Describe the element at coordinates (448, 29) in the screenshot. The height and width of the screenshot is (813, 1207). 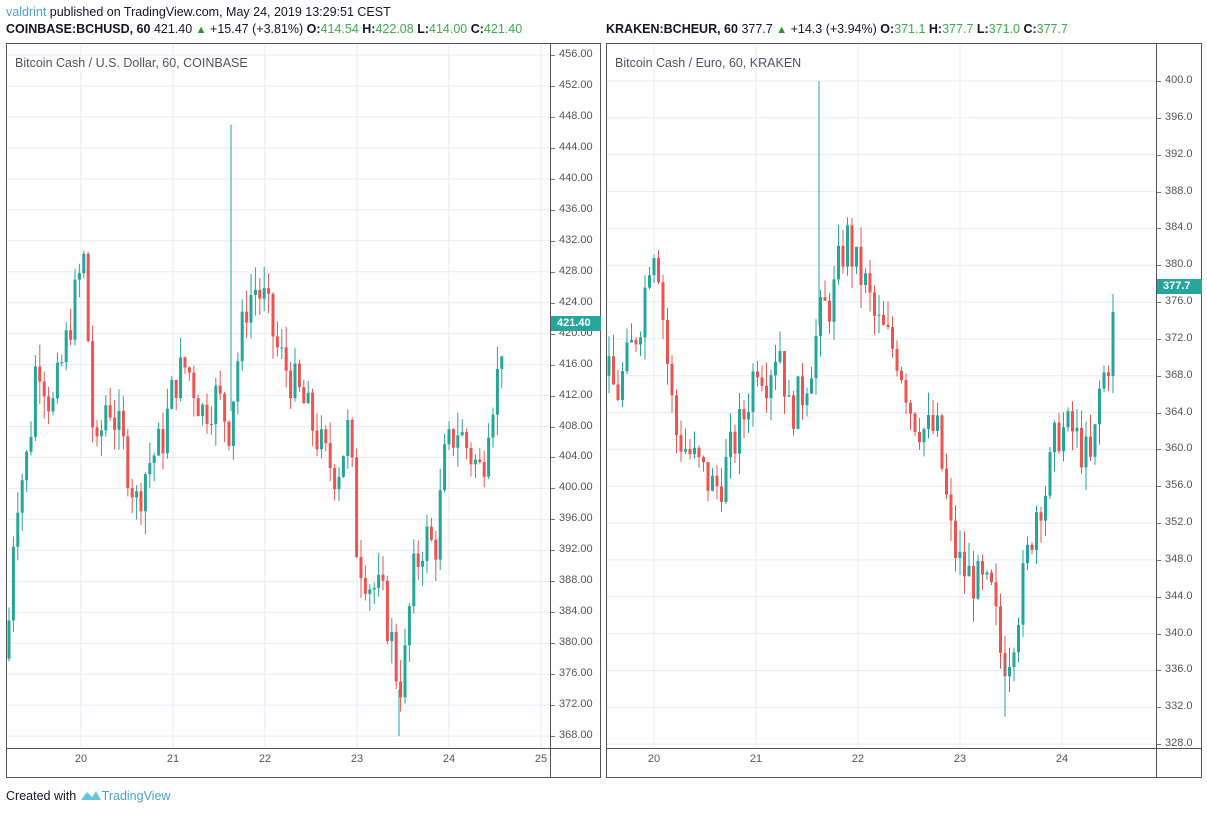
I see `low-value: 414.00` at that location.